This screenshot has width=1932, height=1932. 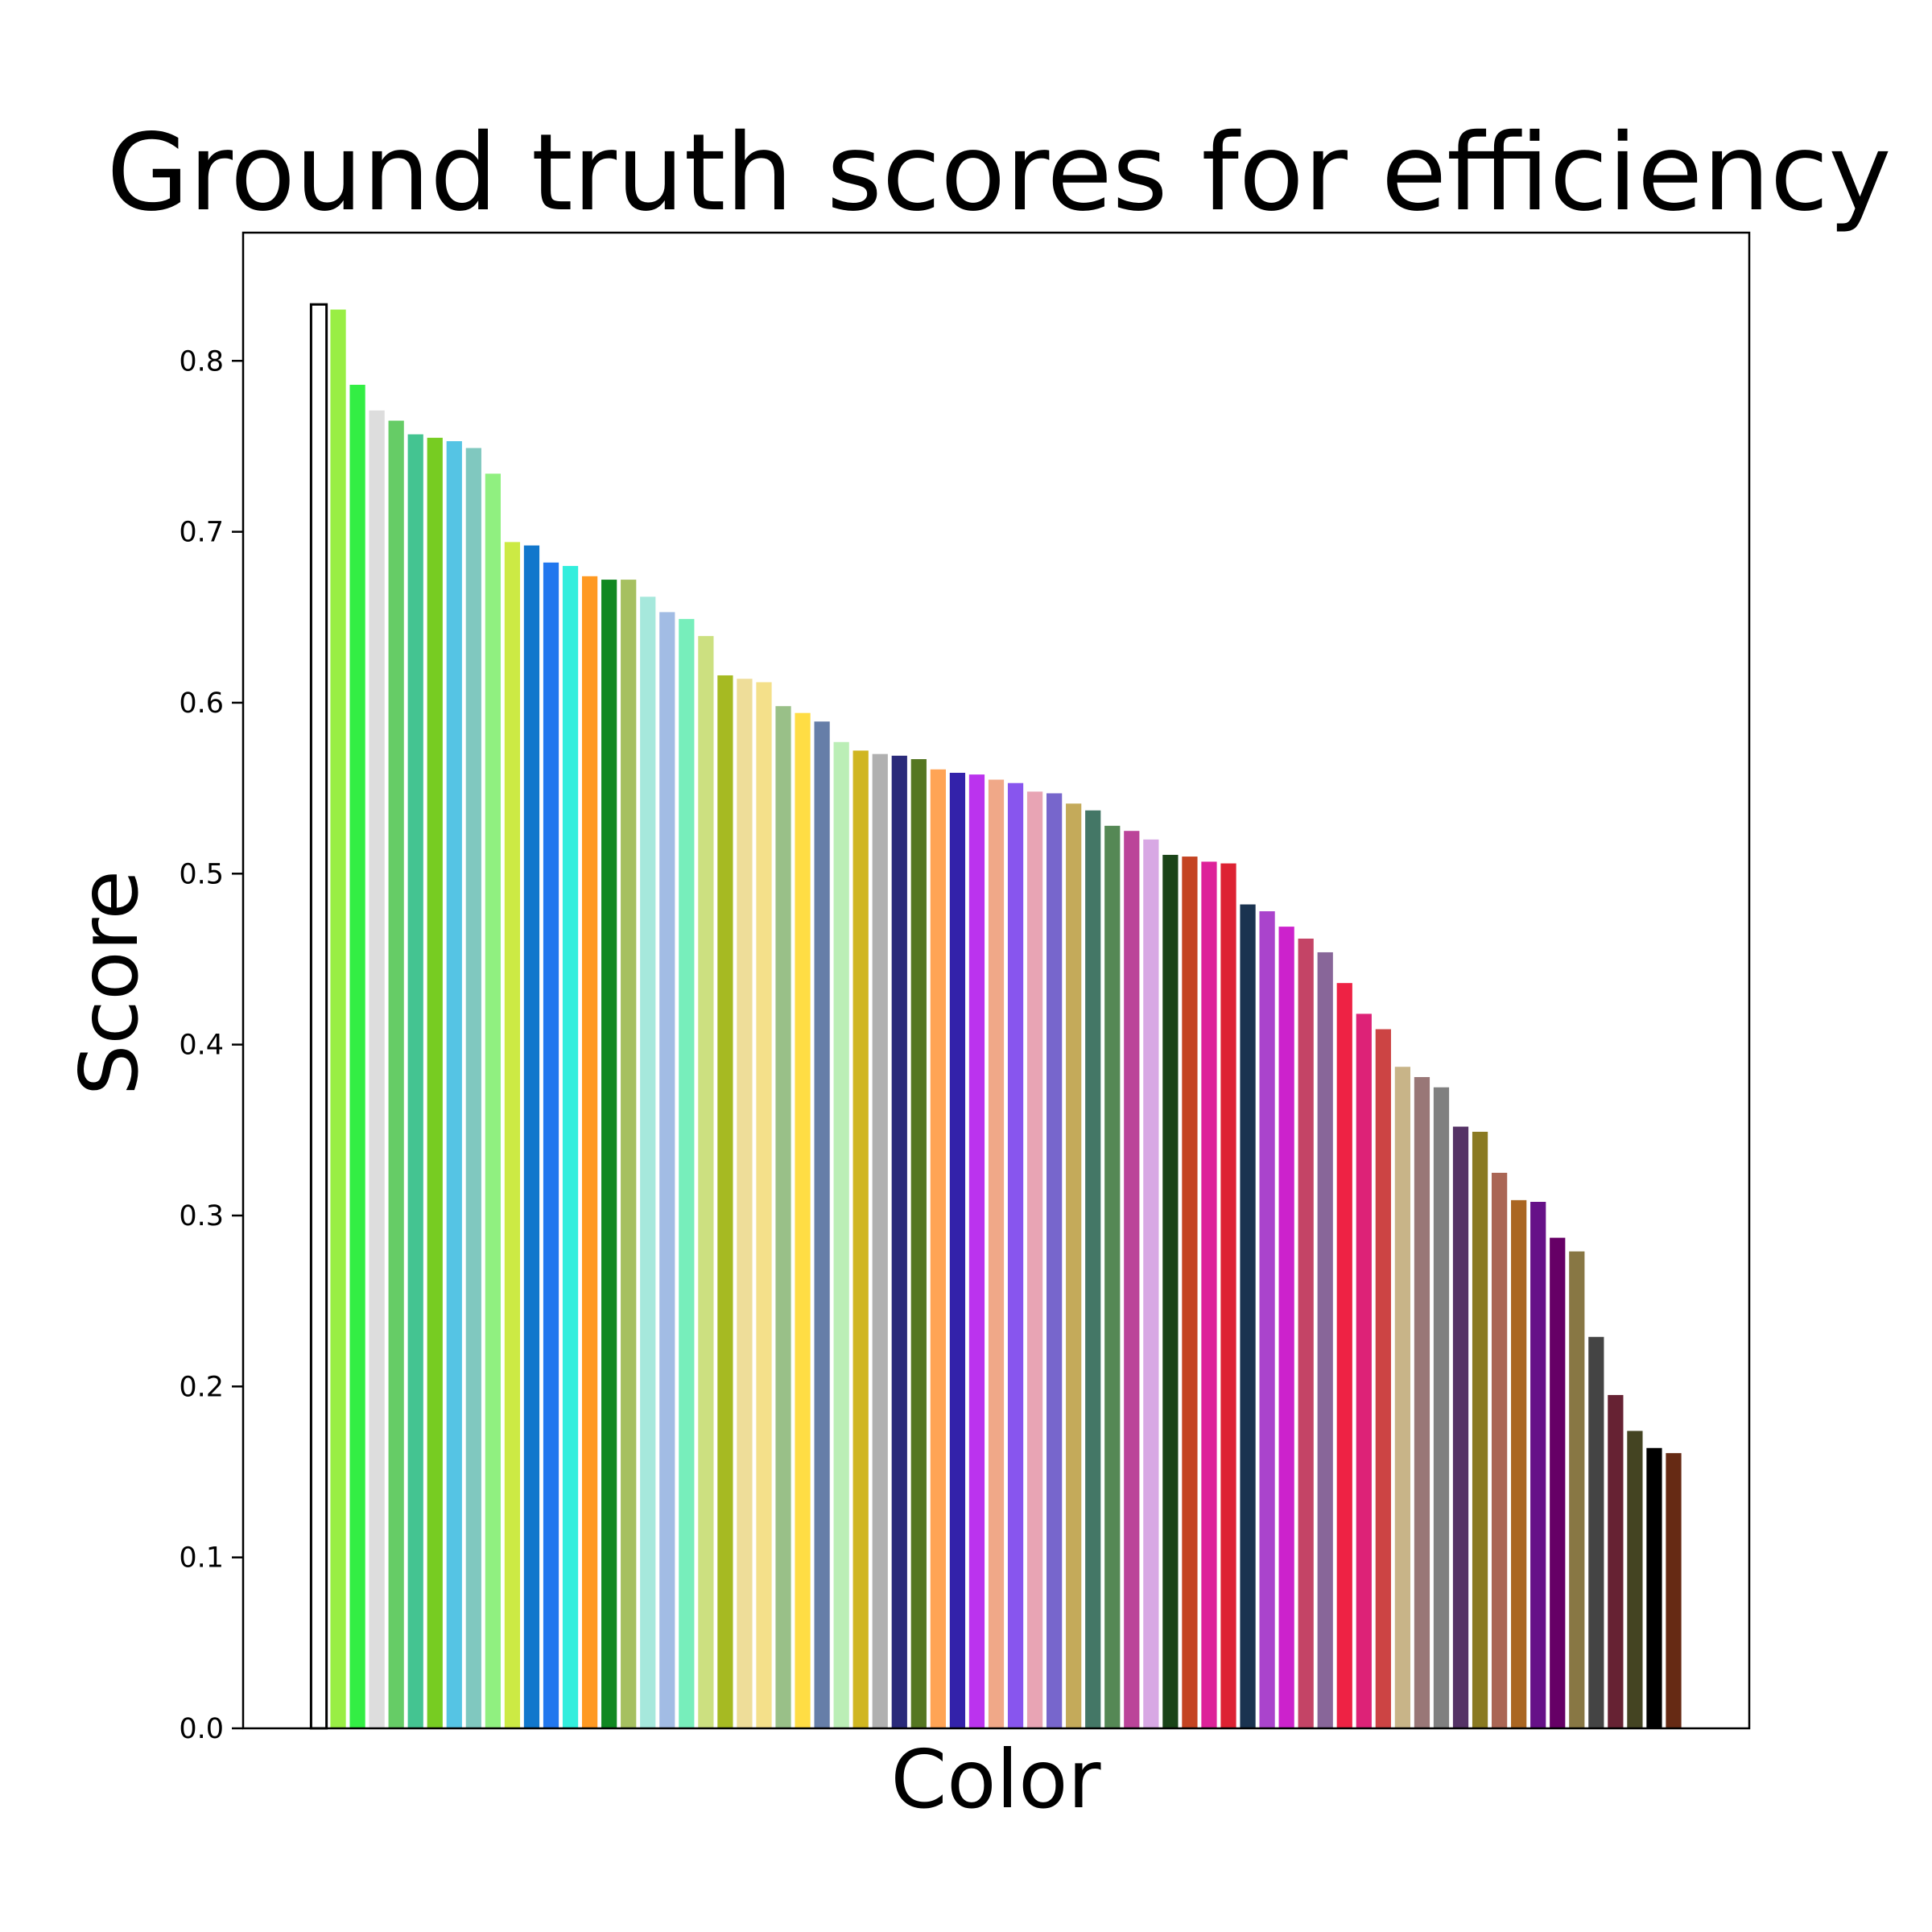 I want to click on y-tick-label: 0.6, so click(x=201, y=703).